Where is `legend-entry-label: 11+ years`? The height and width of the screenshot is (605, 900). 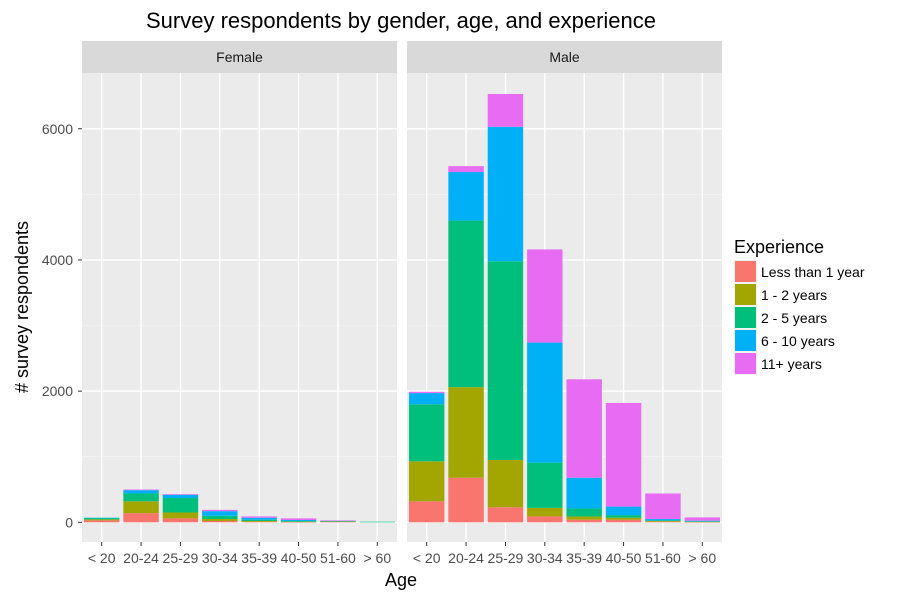 legend-entry-label: 11+ years is located at coordinates (791, 364).